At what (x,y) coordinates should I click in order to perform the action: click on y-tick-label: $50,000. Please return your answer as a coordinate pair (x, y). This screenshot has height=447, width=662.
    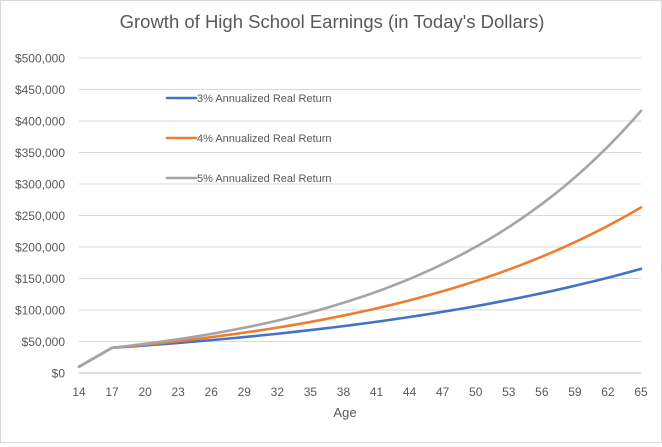
    Looking at the image, I should click on (44, 342).